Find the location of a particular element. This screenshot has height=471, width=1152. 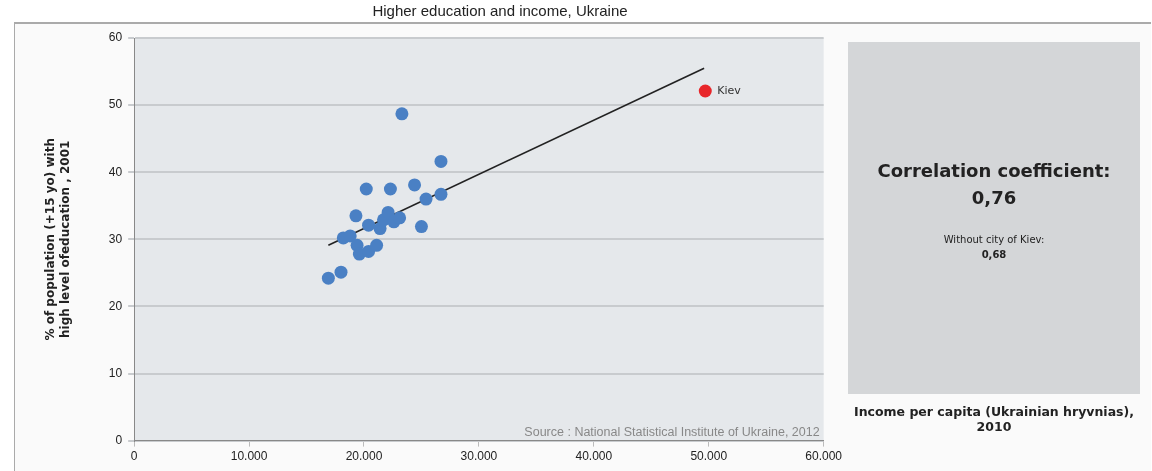

x-axis-title: Income per capita (Ukrainian hryvnias), 2010 is located at coordinates (994, 419).